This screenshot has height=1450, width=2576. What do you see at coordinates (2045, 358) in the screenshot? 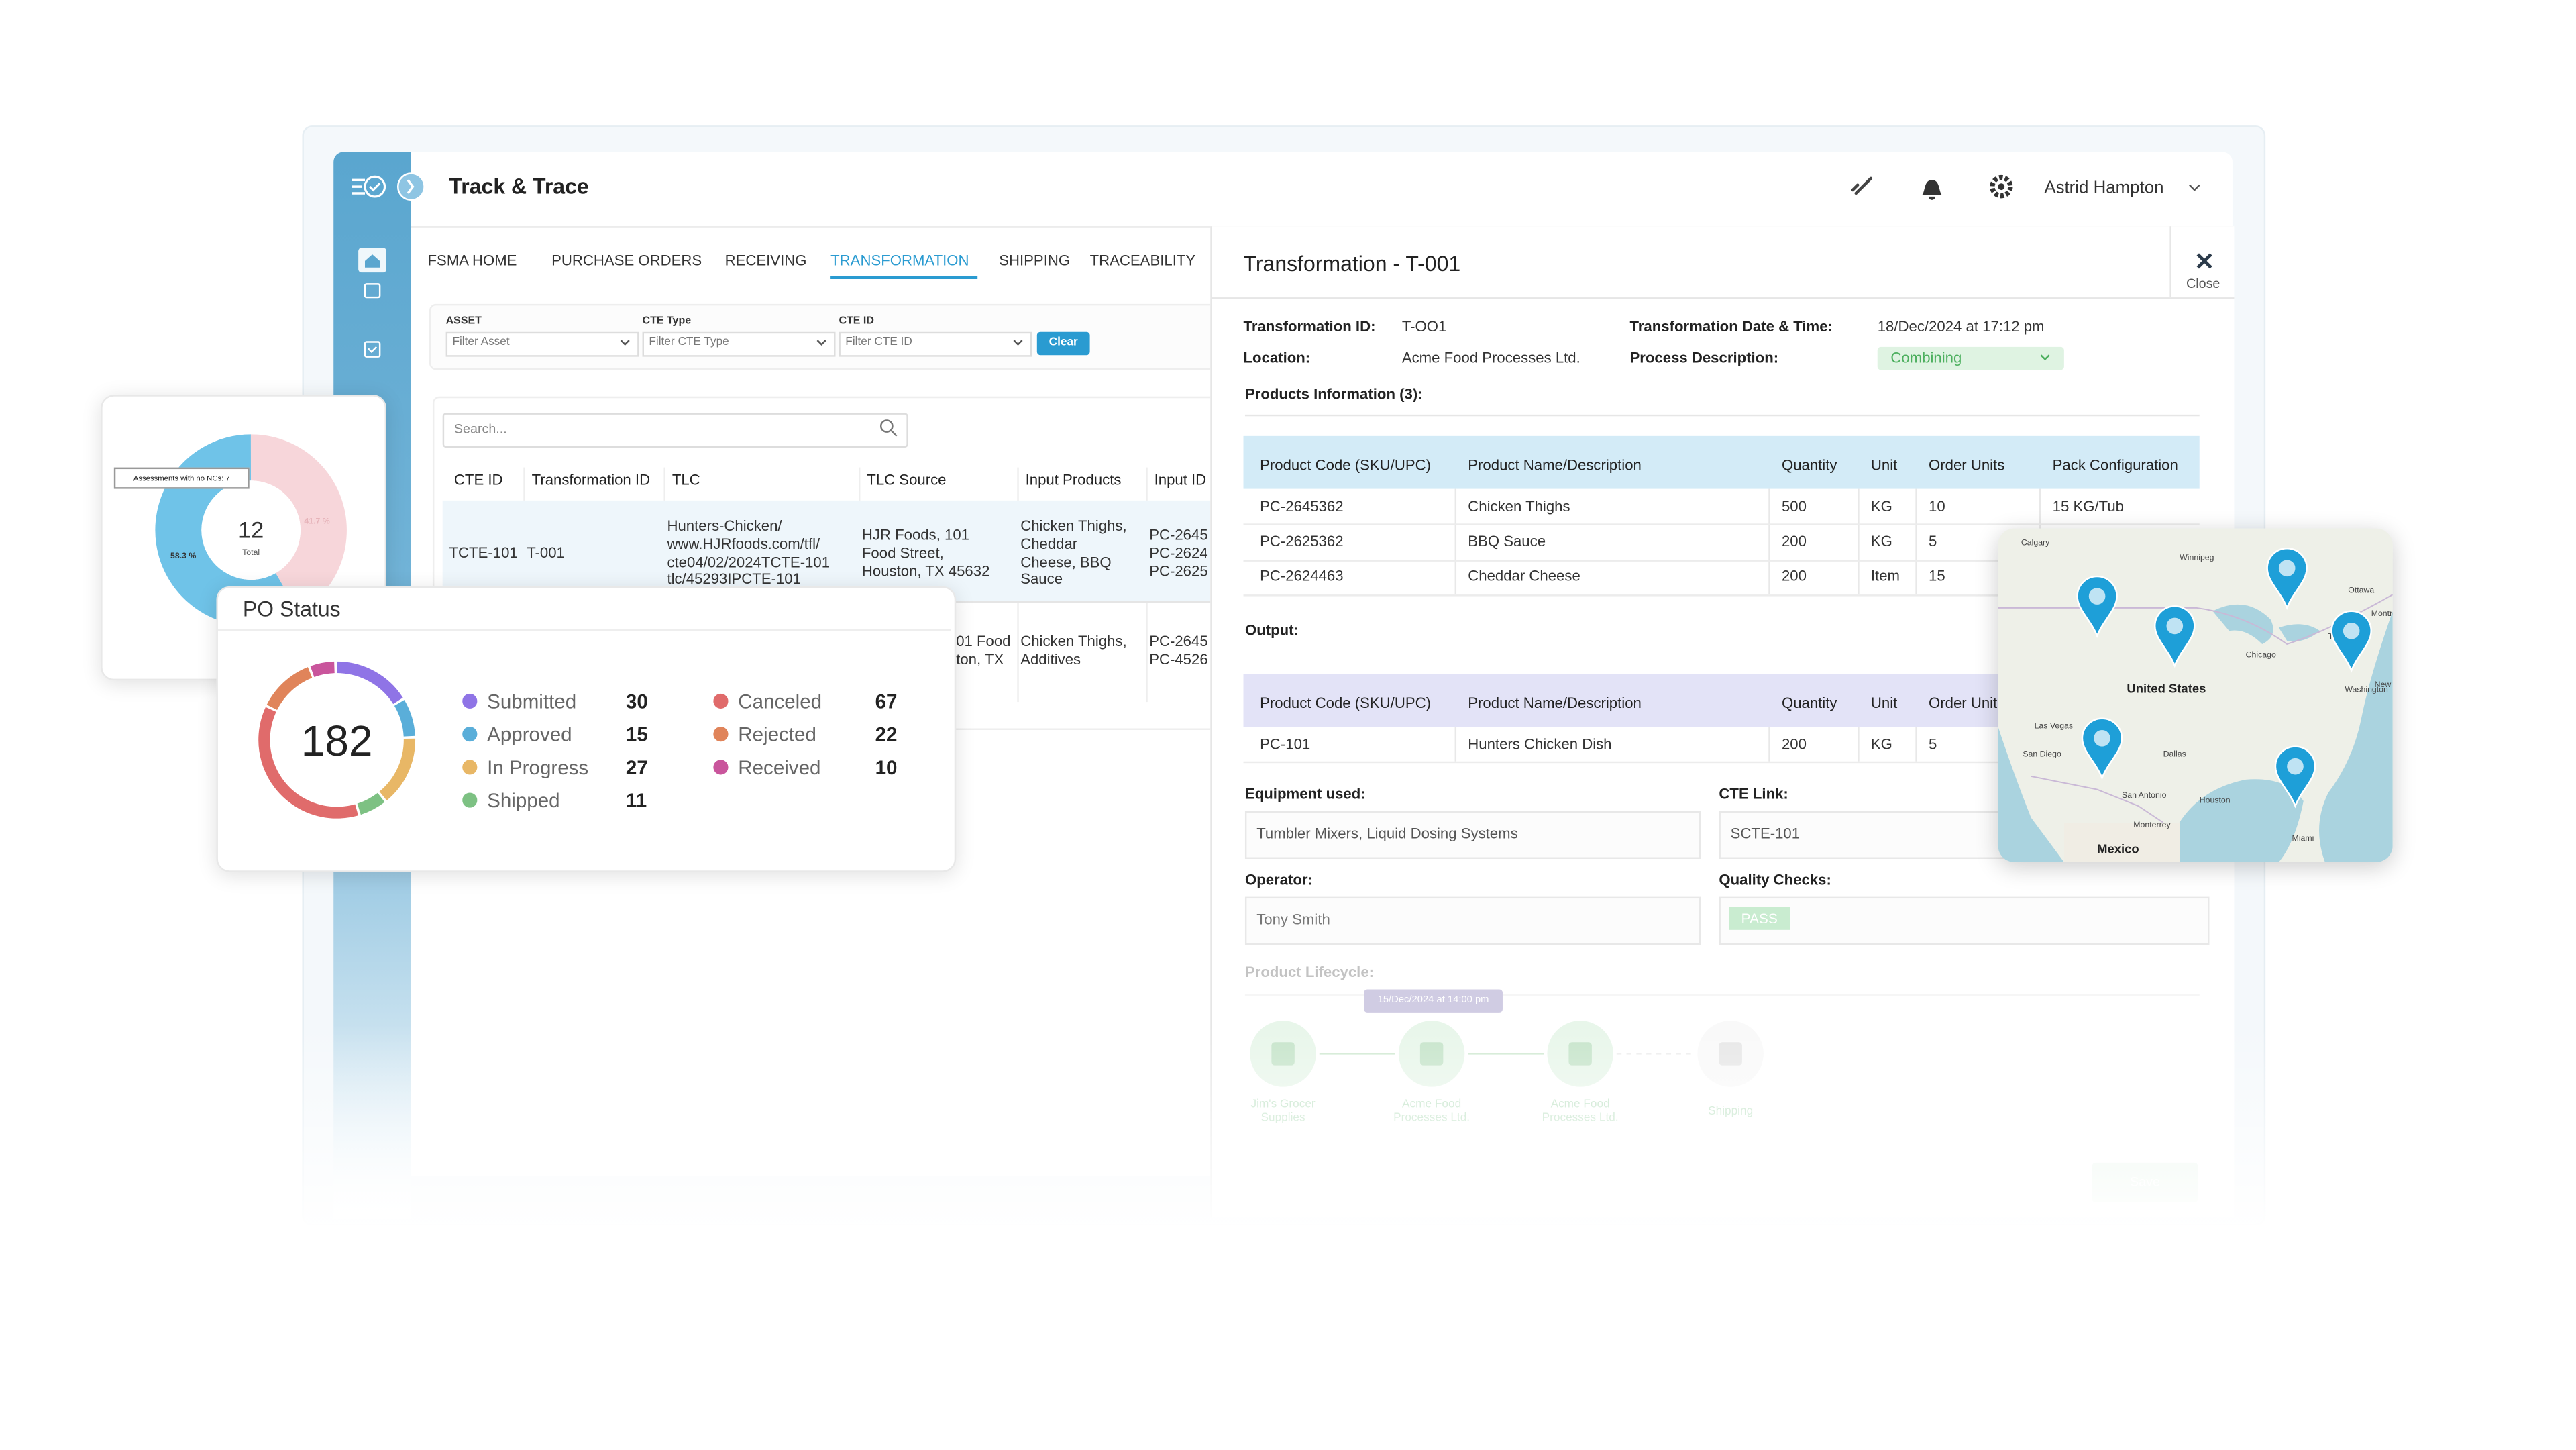
I see `select-chevron` at bounding box center [2045, 358].